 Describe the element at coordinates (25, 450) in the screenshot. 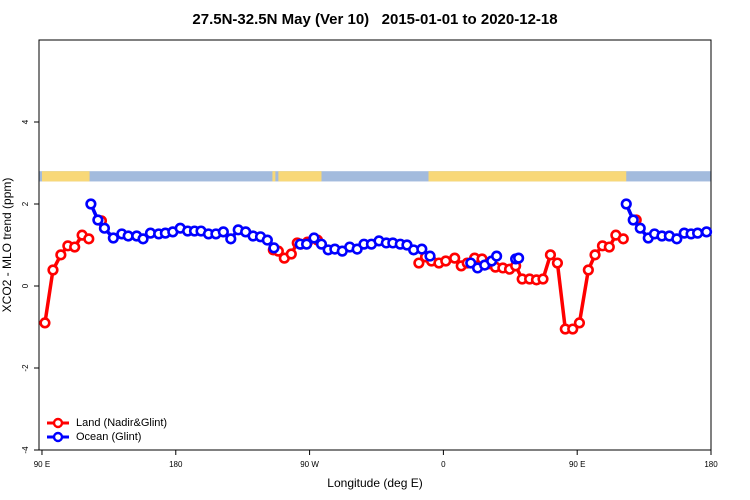

I see `y-tick-label: -4` at that location.